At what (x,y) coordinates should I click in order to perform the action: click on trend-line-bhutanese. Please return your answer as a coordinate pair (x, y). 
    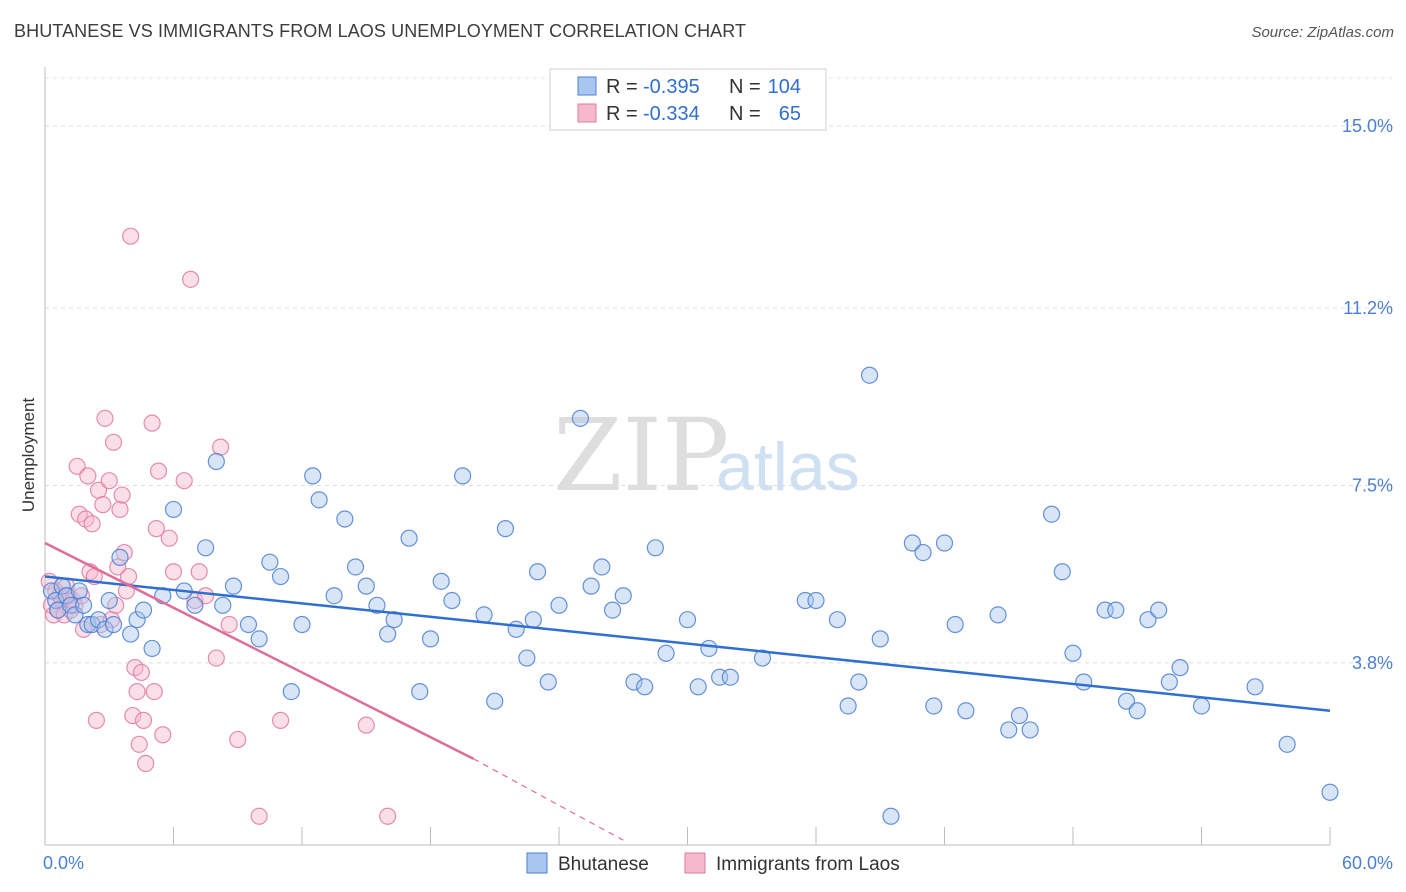
    Looking at the image, I should click on (687, 644).